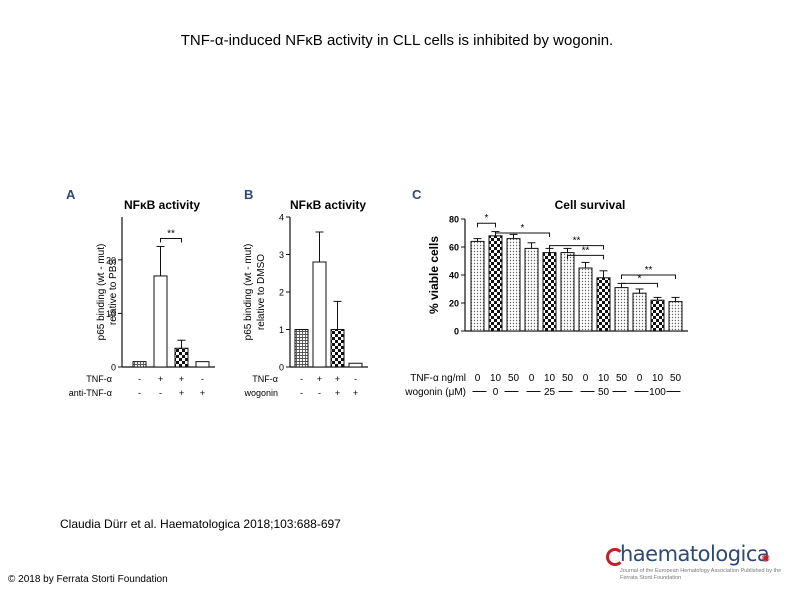  Describe the element at coordinates (695, 554) in the screenshot. I see `logo-name: haematologica` at that location.